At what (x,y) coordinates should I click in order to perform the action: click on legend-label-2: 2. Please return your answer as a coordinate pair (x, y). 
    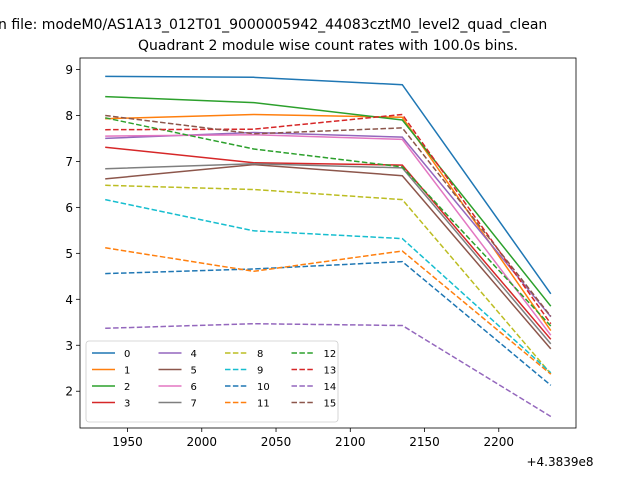
    Looking at the image, I should click on (127, 387).